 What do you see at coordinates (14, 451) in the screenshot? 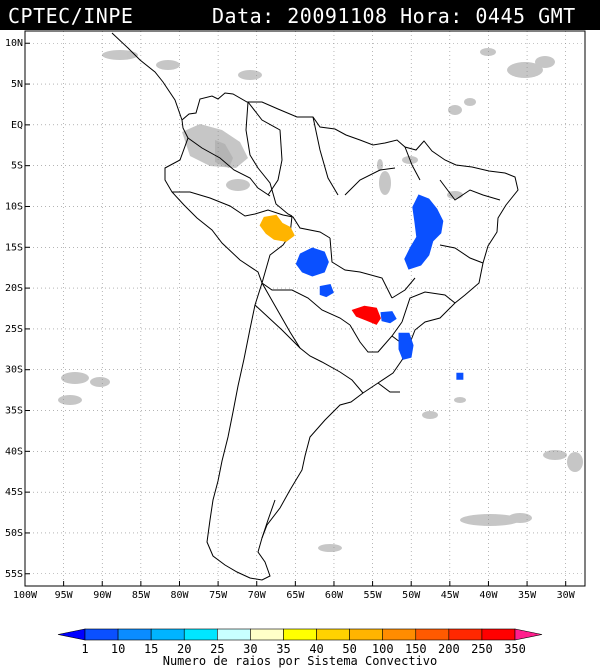
I see `lat-label: 40S` at bounding box center [14, 451].